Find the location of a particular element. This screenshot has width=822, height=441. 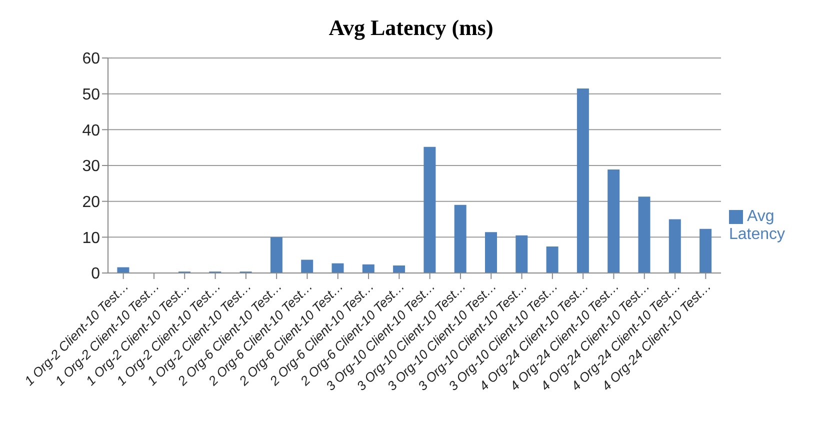

legend-label: Avg Latency is located at coordinates (757, 225).